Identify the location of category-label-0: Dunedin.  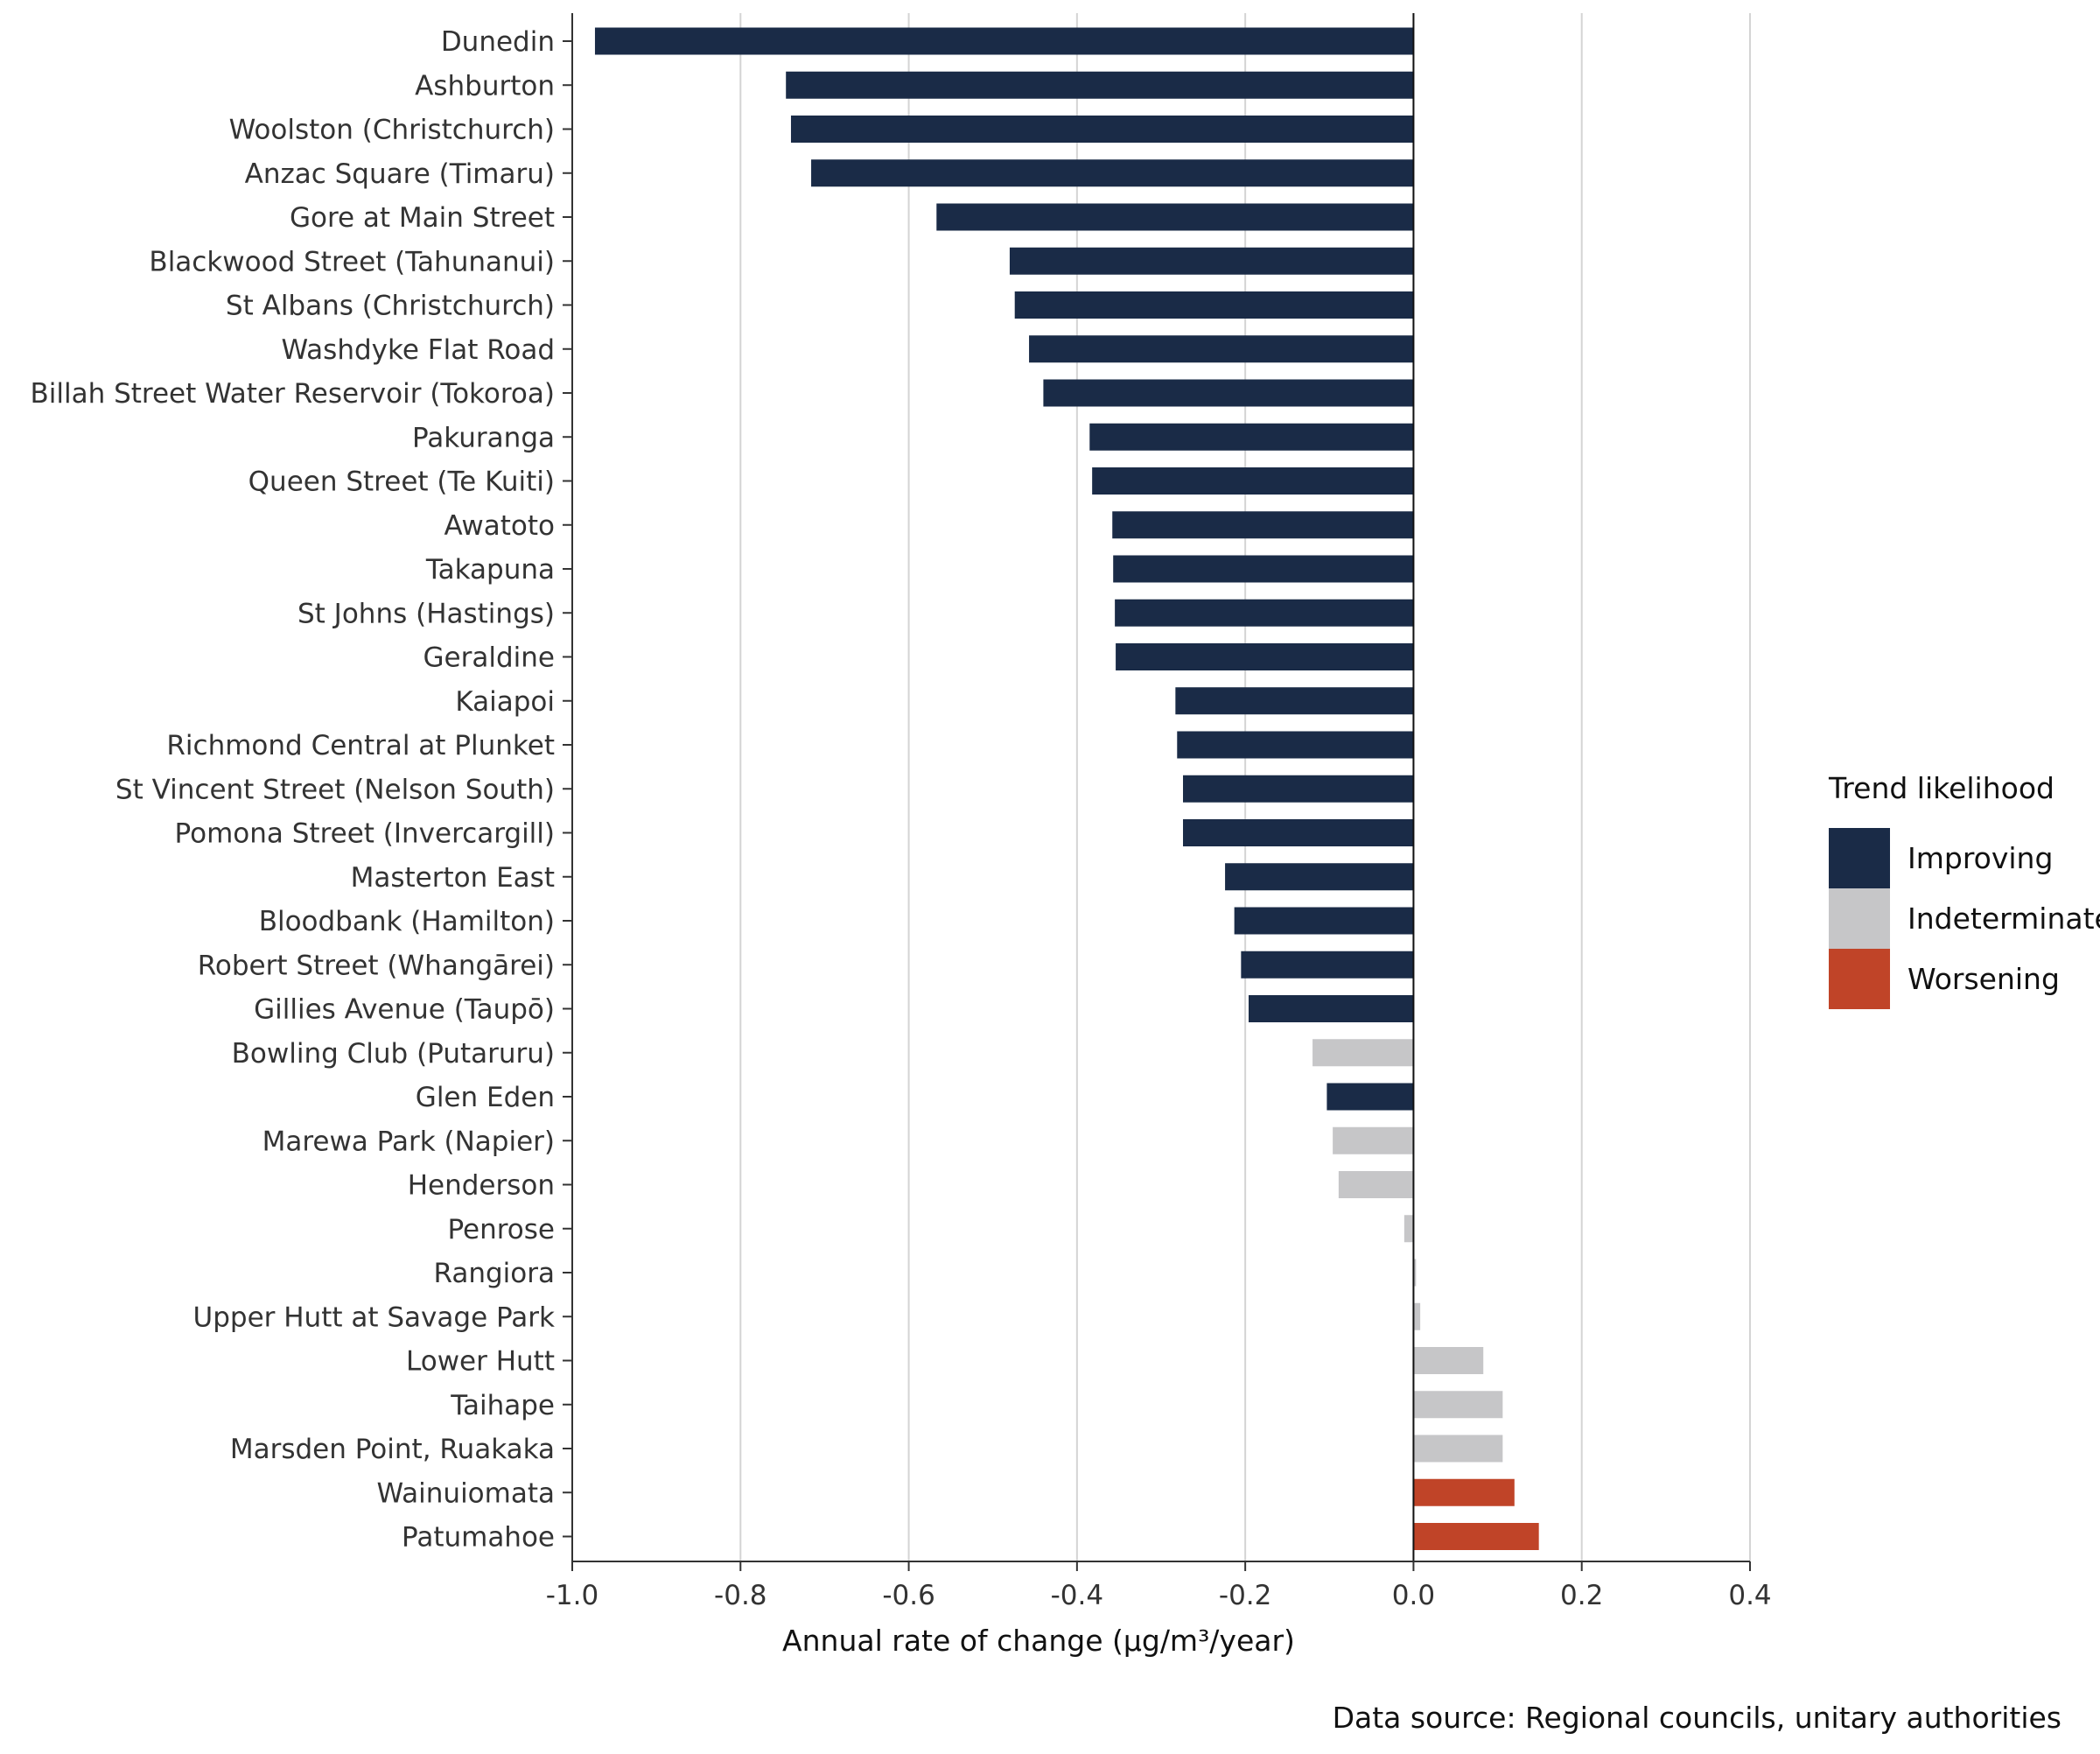
(498, 42).